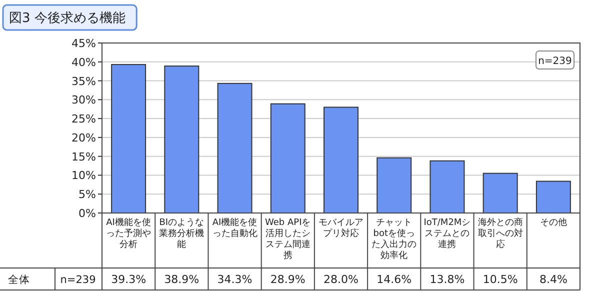 This screenshot has width=590, height=300. What do you see at coordinates (84, 157) in the screenshot?
I see `y-tick-label: 15%` at bounding box center [84, 157].